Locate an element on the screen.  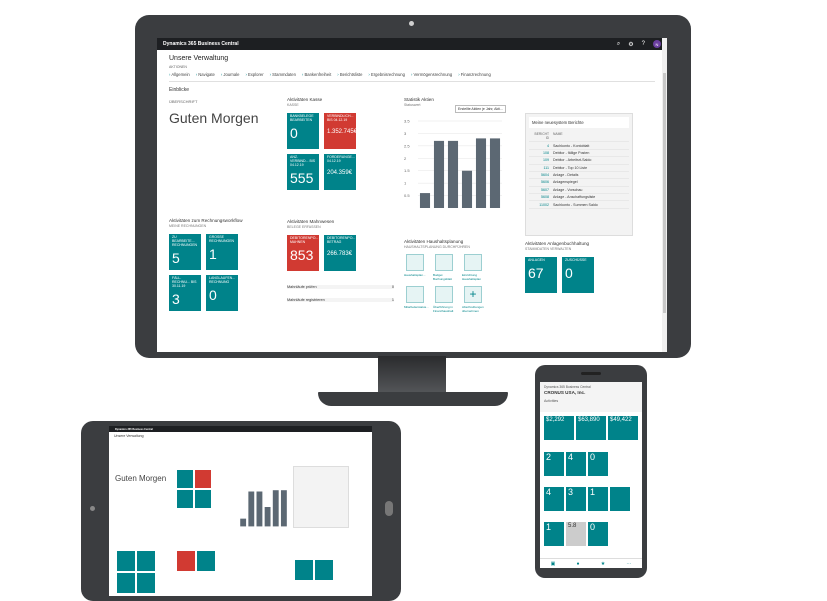
home-icon: ▣ is located at coordinates (553, 563).